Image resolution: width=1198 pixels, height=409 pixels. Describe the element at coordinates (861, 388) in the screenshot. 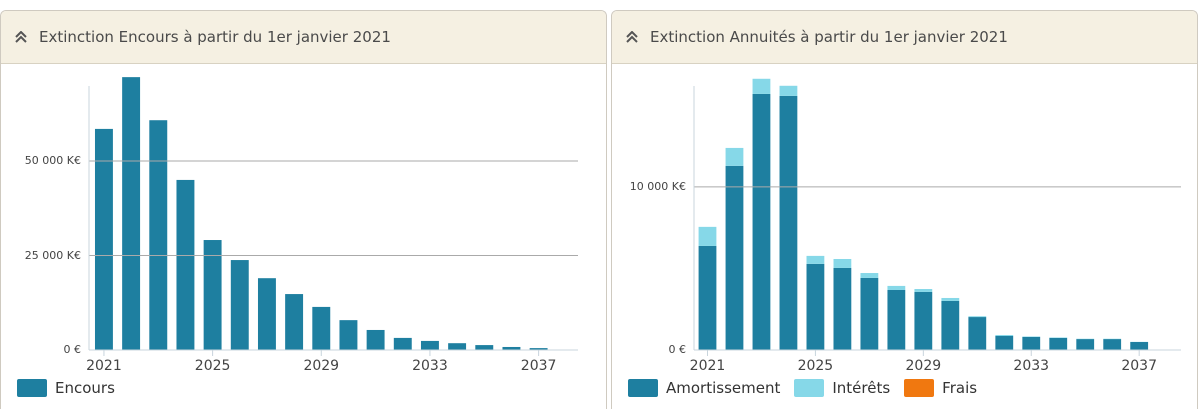

I see `legend-label: Intérêts` at that location.